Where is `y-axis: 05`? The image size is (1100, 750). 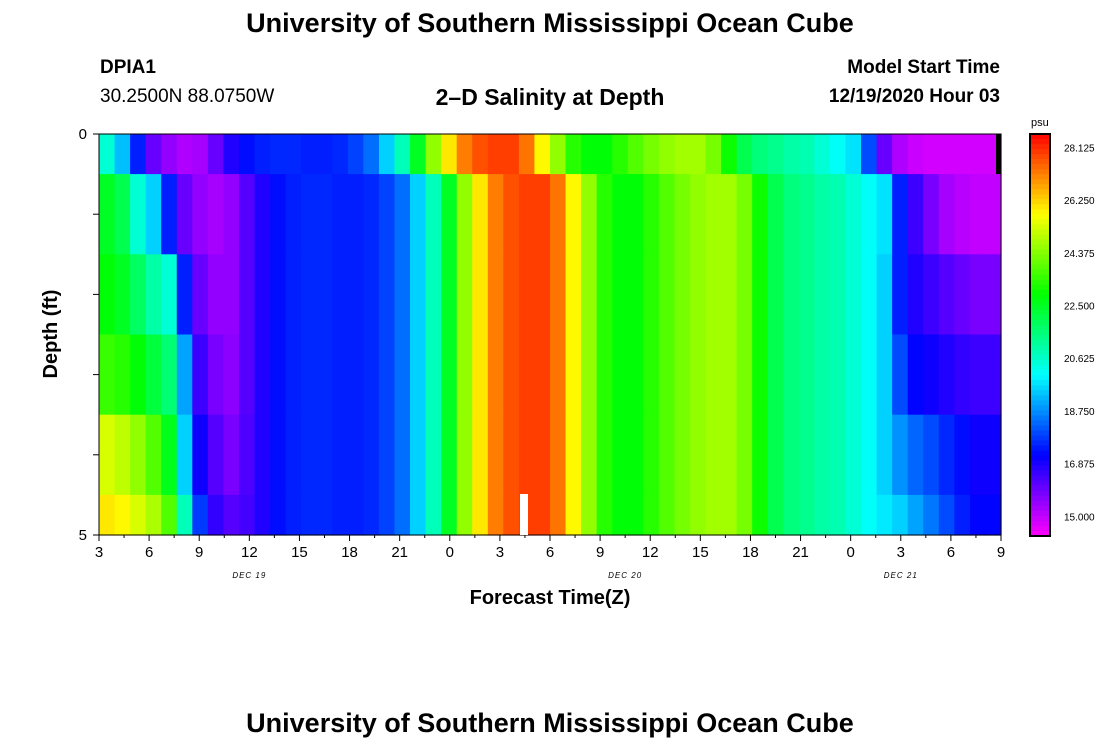
y-axis: 05 is located at coordinates (89, 335).